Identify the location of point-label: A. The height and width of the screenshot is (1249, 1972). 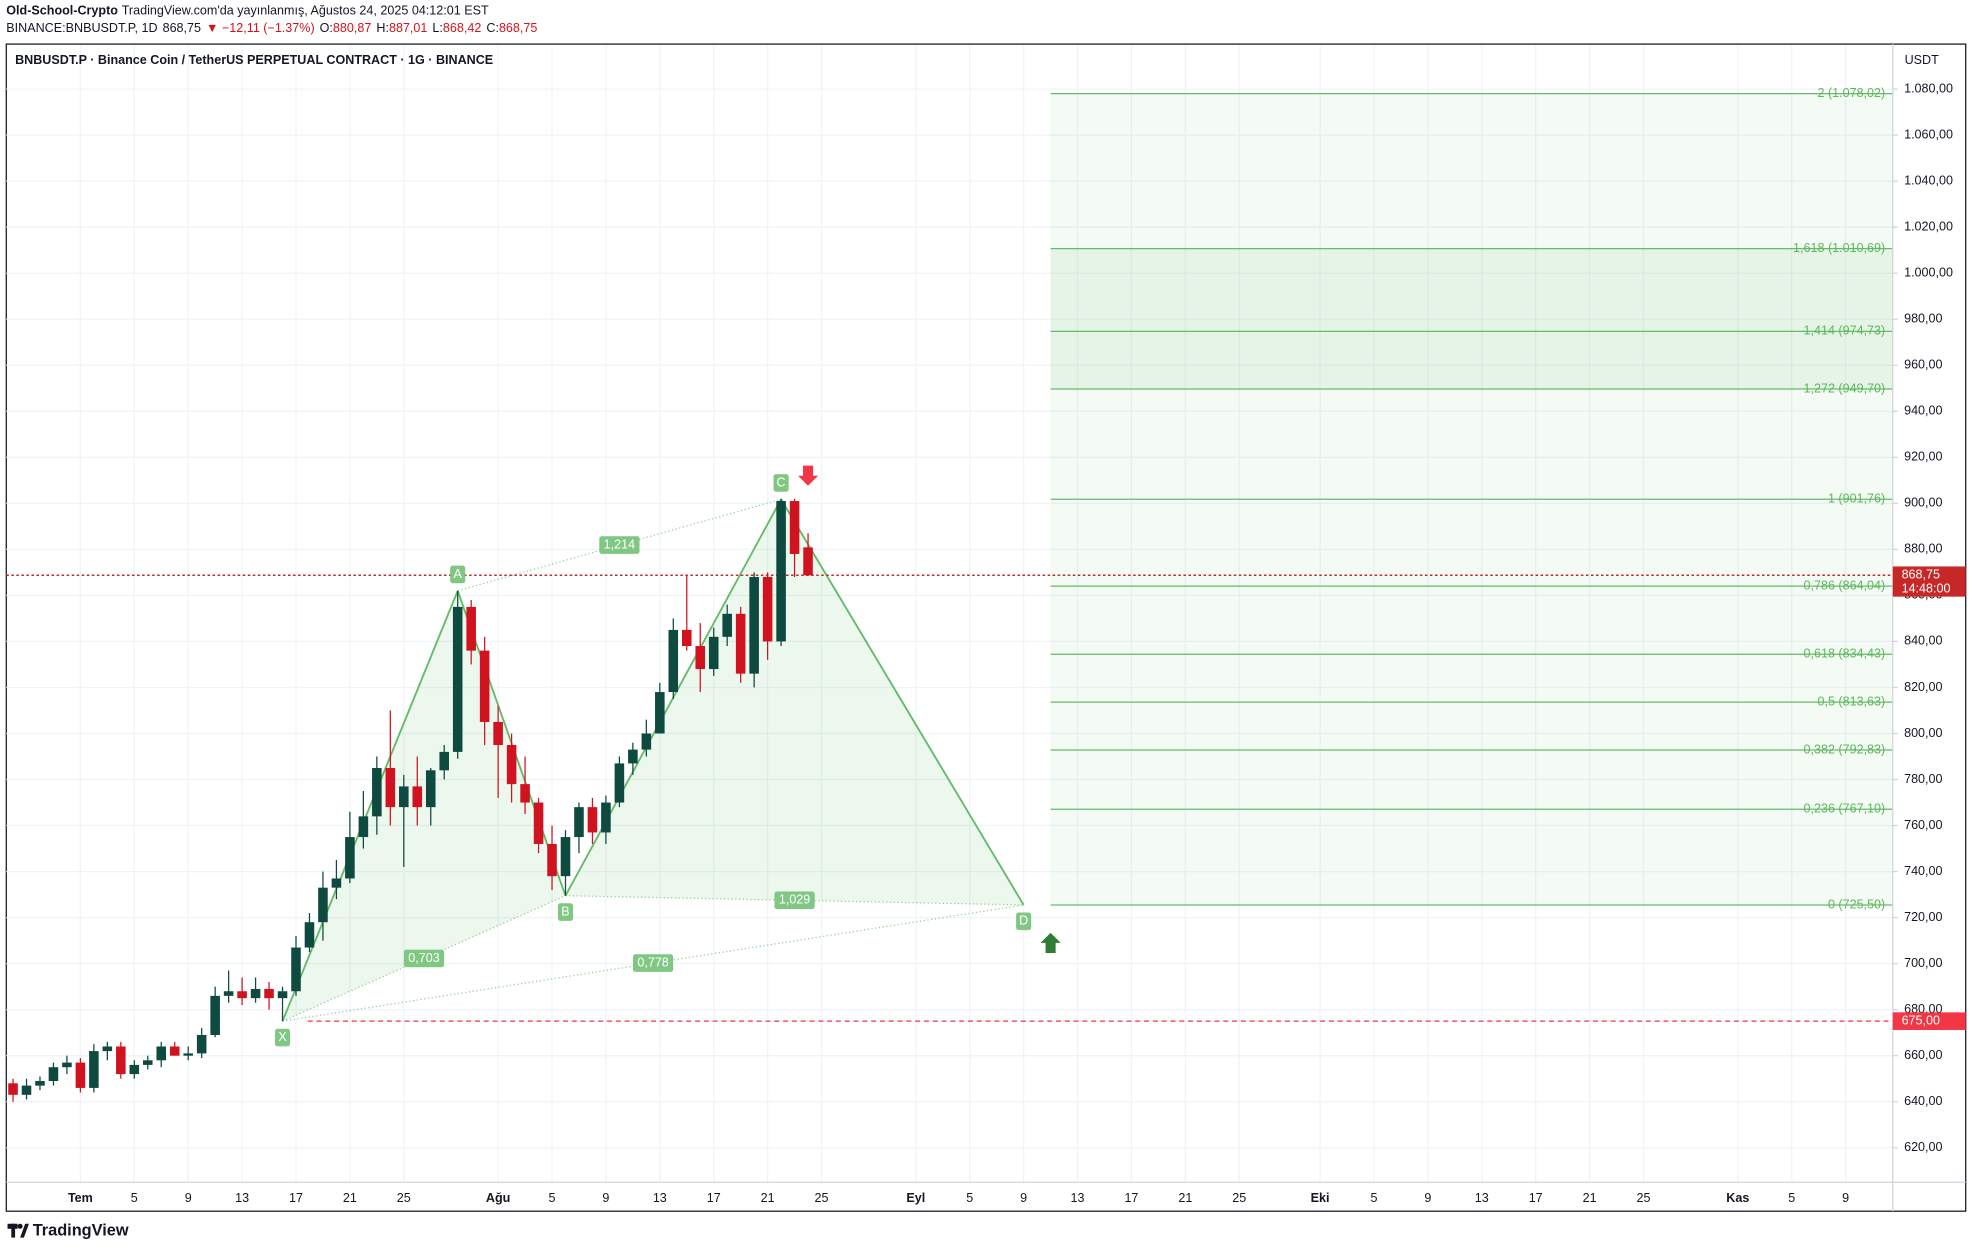
(458, 574).